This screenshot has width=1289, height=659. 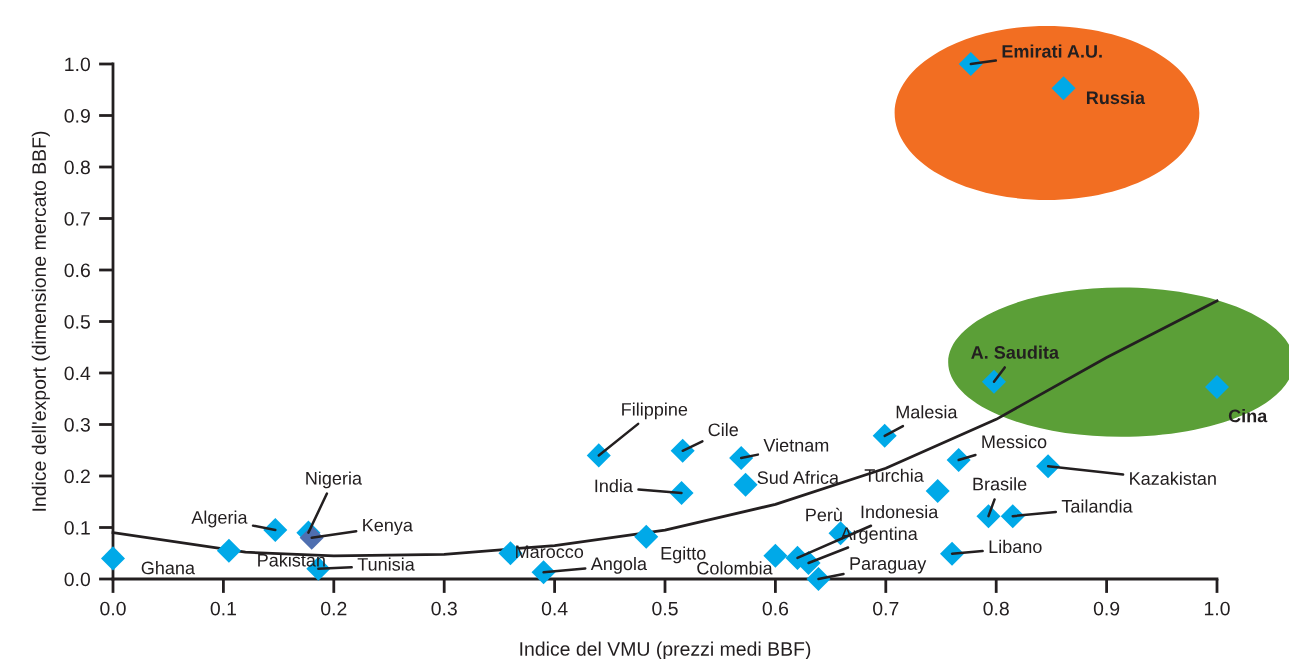 I want to click on annotation: Angola, so click(x=618, y=565).